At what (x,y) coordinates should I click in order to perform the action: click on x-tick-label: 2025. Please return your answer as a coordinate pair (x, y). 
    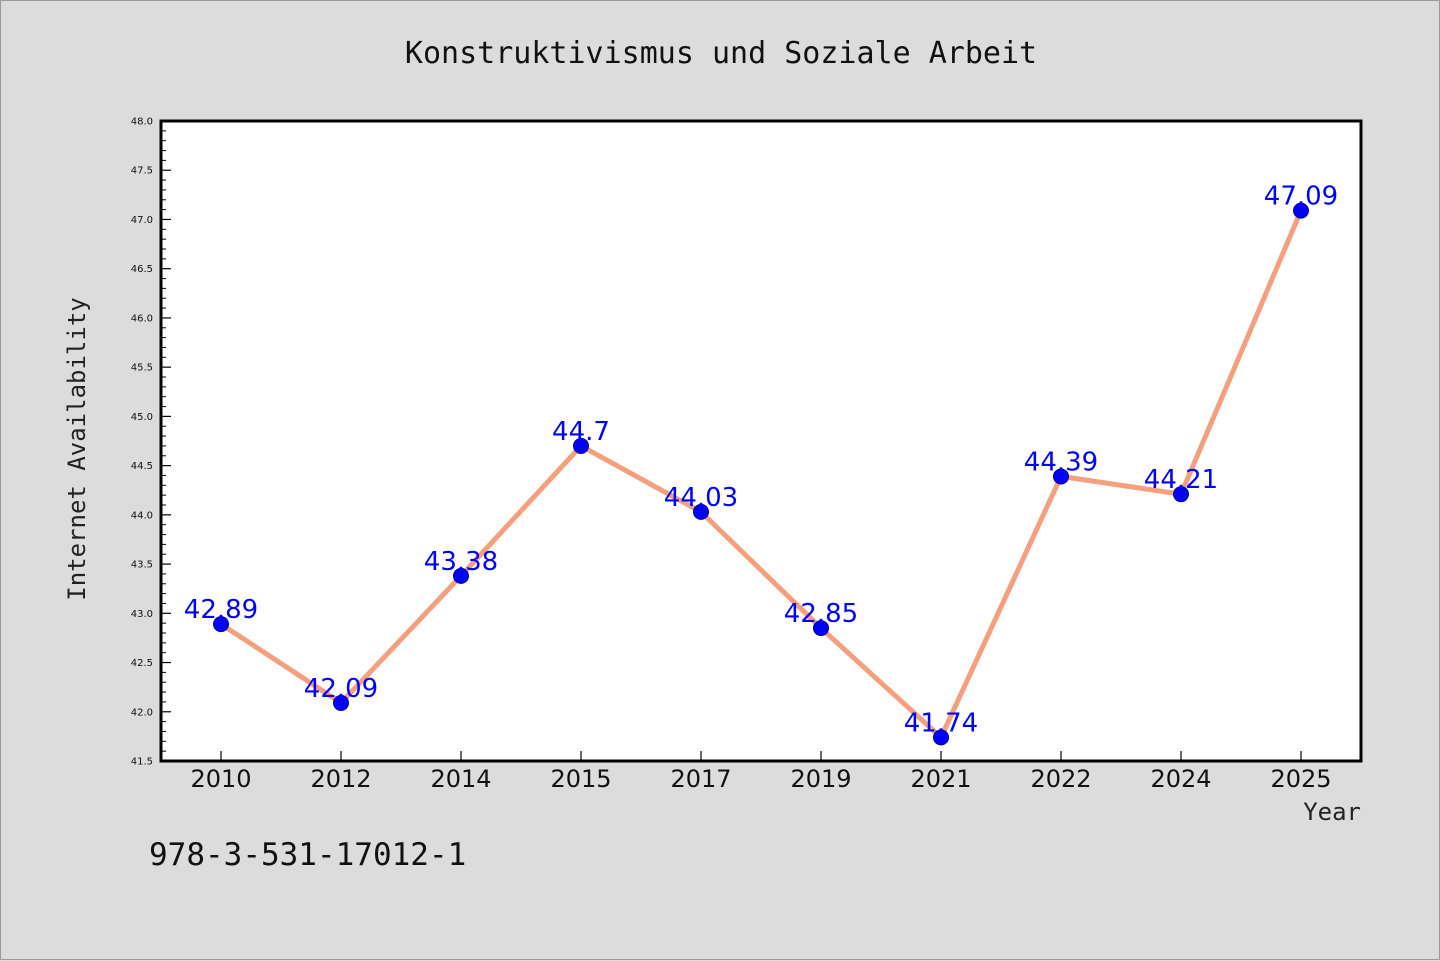
    Looking at the image, I should click on (1300, 779).